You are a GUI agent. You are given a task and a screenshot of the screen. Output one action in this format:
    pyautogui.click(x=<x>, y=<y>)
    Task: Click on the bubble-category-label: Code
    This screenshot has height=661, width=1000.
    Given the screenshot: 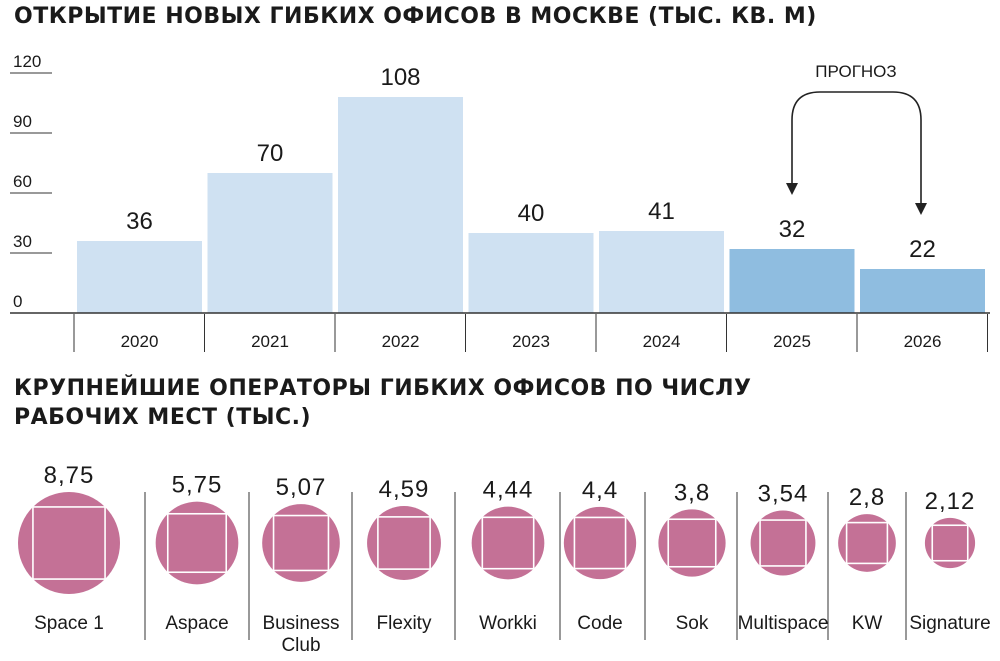 What is the action you would take?
    pyautogui.click(x=599, y=623)
    